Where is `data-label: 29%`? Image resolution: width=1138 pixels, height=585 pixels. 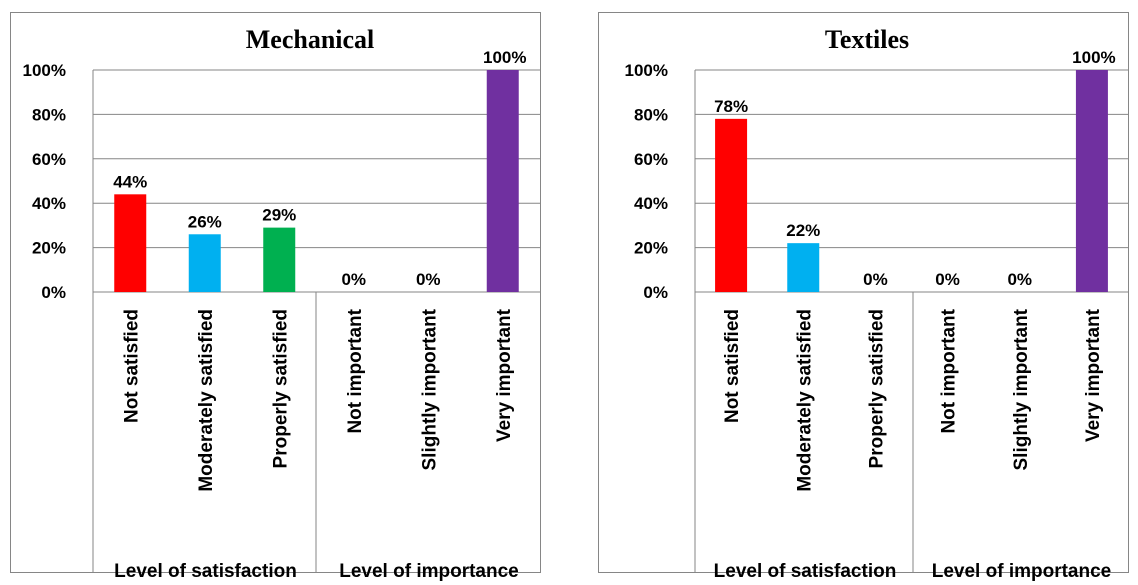
data-label: 29% is located at coordinates (279, 215).